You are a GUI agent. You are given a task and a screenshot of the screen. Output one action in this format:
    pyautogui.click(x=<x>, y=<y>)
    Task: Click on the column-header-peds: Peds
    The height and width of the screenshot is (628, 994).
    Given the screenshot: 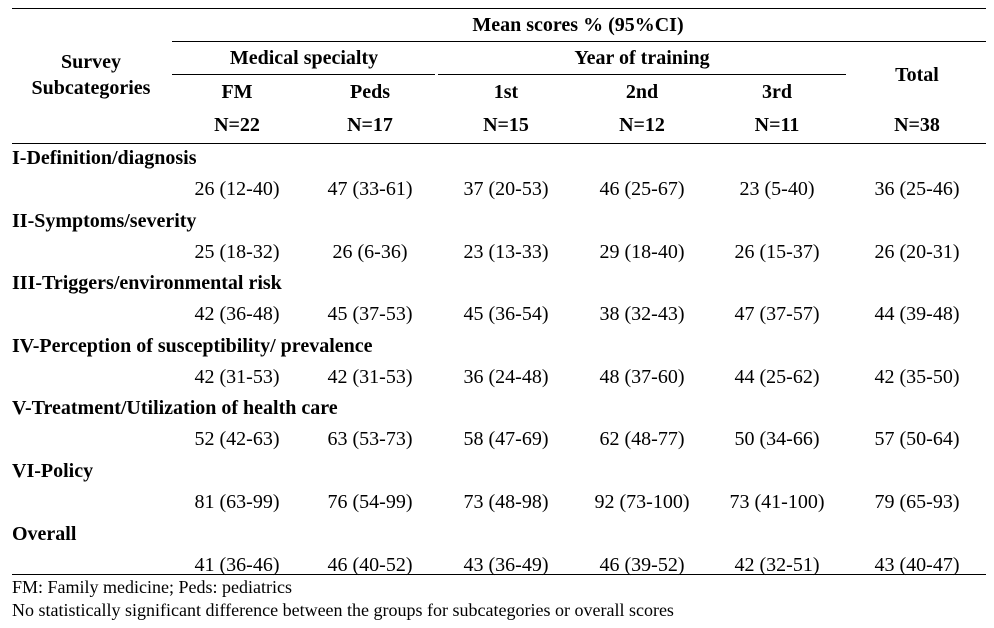 What is the action you would take?
    pyautogui.click(x=370, y=92)
    